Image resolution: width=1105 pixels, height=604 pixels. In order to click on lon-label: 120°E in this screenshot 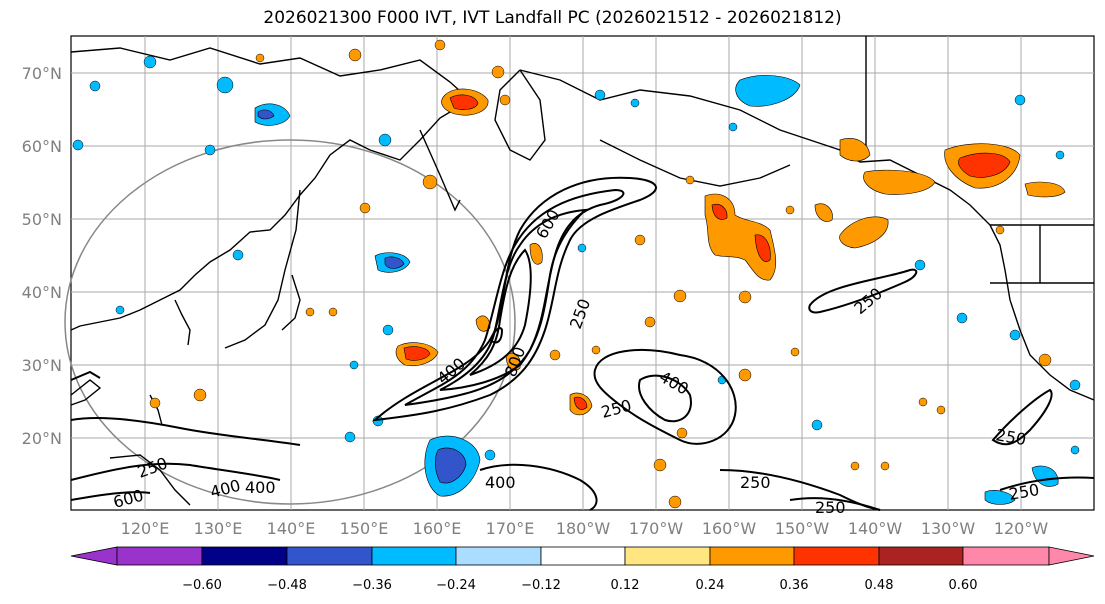, I will do `click(145, 528)`.